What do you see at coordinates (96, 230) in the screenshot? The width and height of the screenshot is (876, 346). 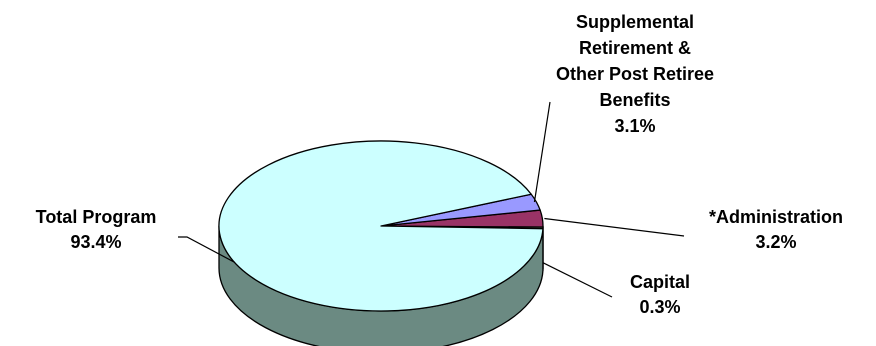 I see `label-total-program: Total Program 93.4%` at bounding box center [96, 230].